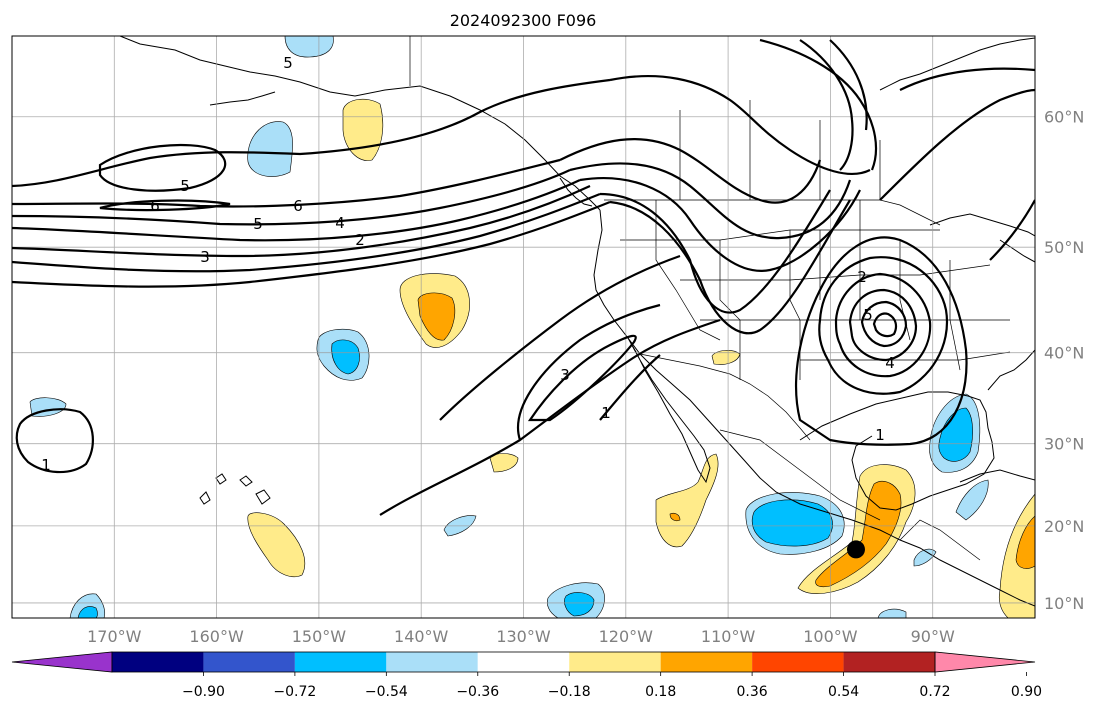 The image size is (1105, 712). I want to click on coast-florida, so click(1011, 370).